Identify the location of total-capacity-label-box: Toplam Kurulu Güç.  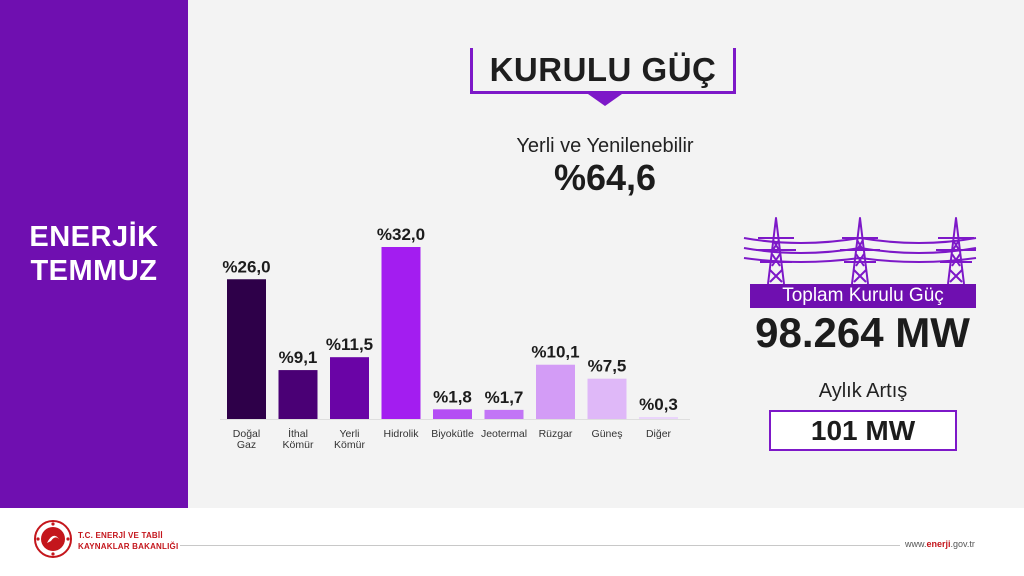
(863, 296).